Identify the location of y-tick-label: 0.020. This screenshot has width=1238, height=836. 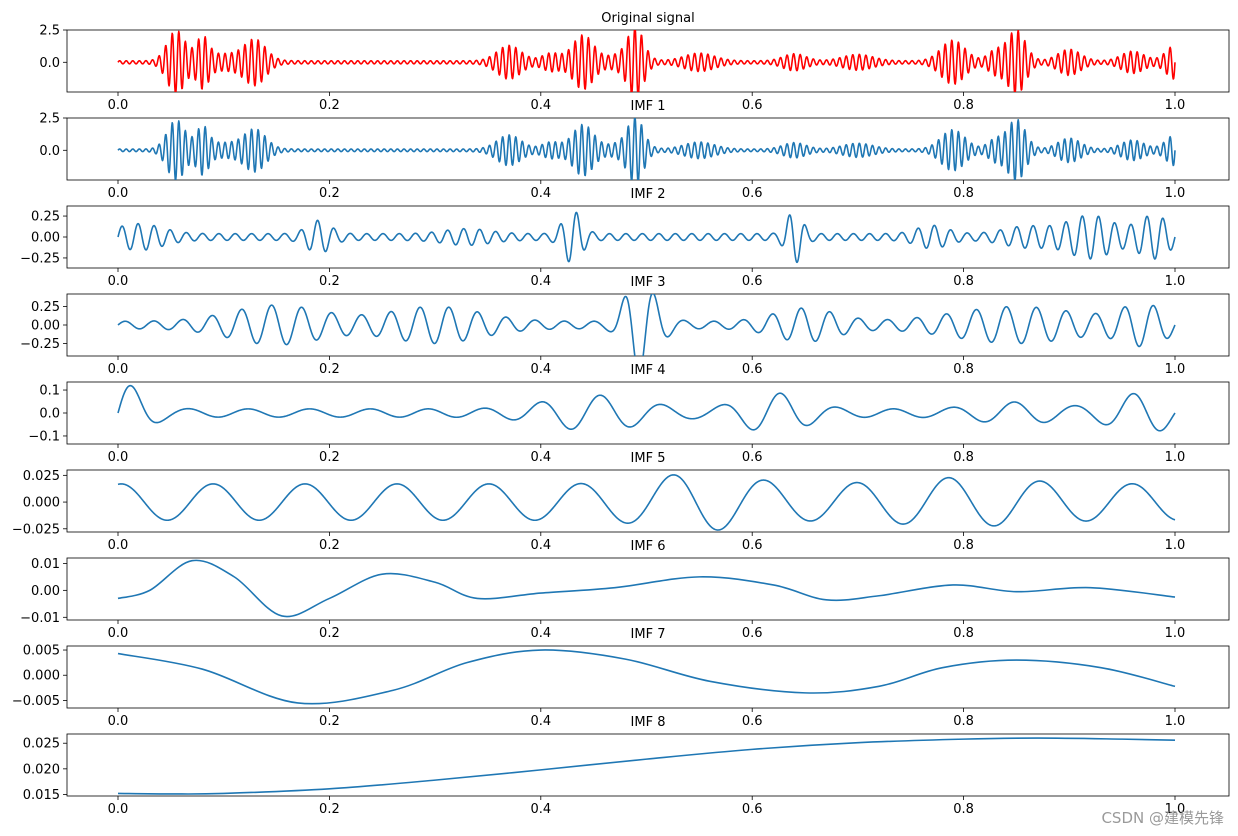
(41, 769).